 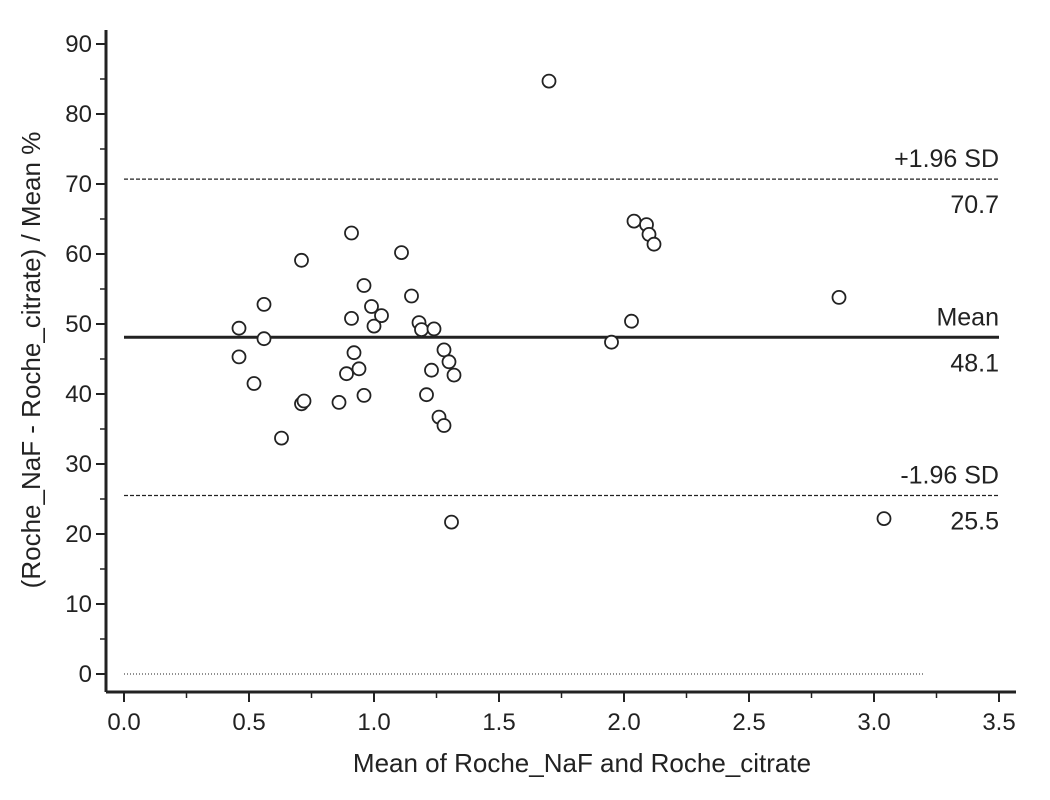 I want to click on mean-label: Mean, so click(x=967, y=317).